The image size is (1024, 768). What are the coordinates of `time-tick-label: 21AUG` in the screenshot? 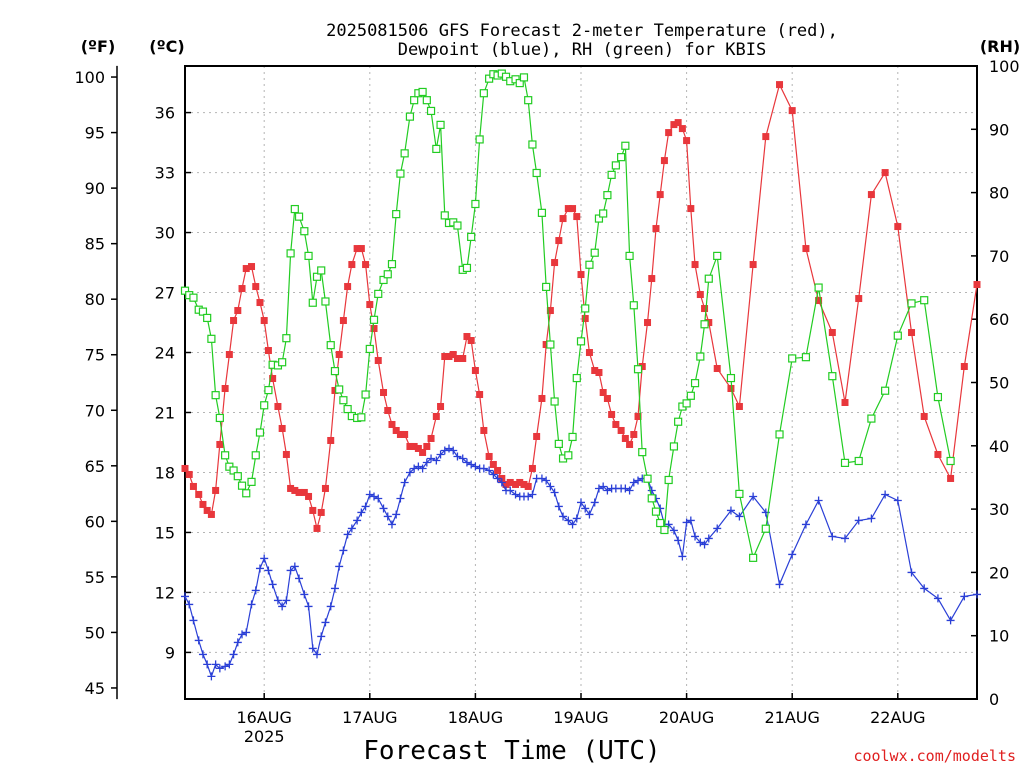 It's located at (791, 717).